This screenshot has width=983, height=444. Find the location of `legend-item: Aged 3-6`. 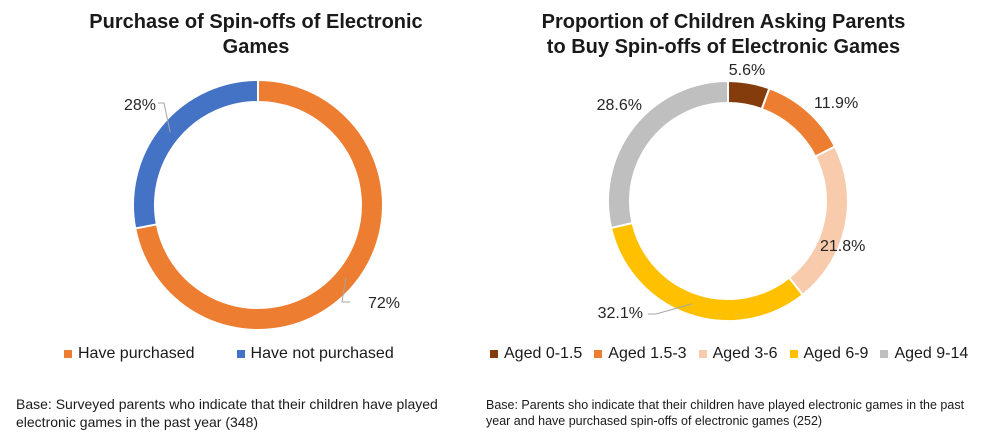

legend-item: Aged 3-6 is located at coordinates (738, 354).